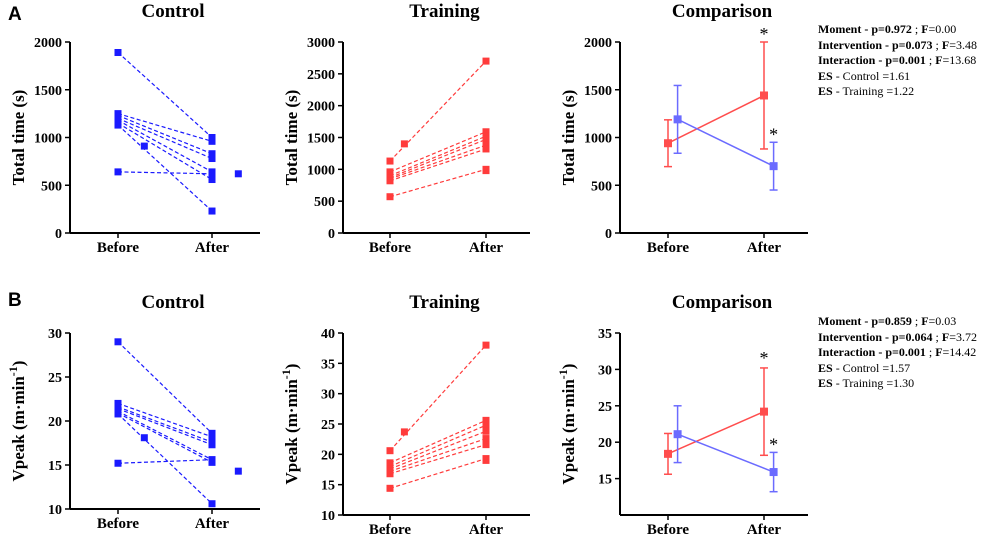  I want to click on stat-moment: Moment - p=0.972 ; F=0.00, so click(887, 29).